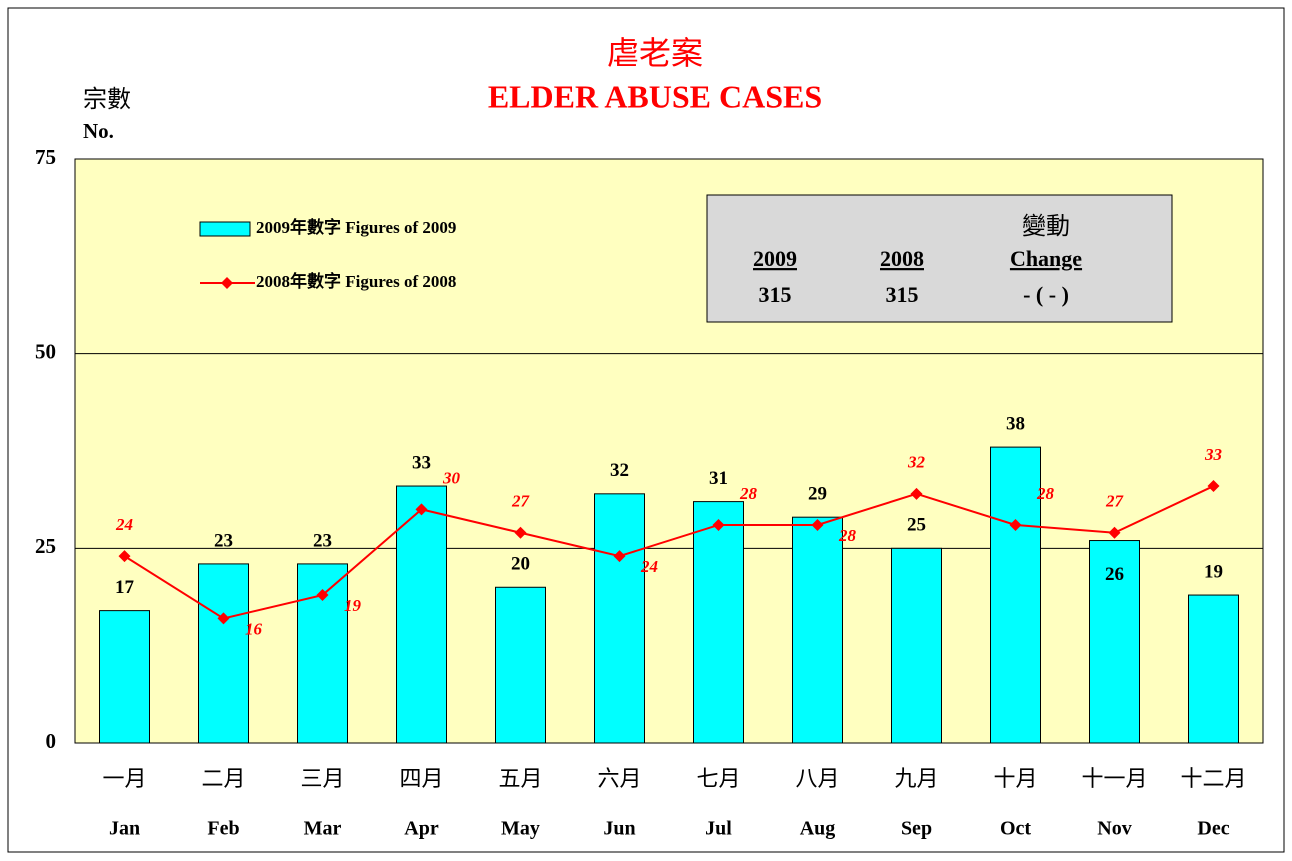 Image resolution: width=1292 pixels, height=861 pixels. I want to click on y-tick-label: 75, so click(45, 157).